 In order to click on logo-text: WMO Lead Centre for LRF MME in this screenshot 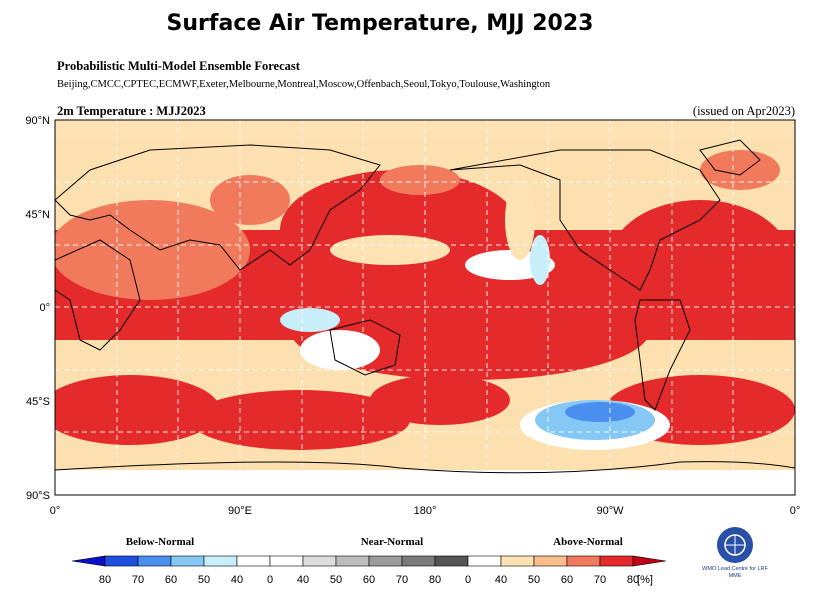, I will do `click(735, 572)`.